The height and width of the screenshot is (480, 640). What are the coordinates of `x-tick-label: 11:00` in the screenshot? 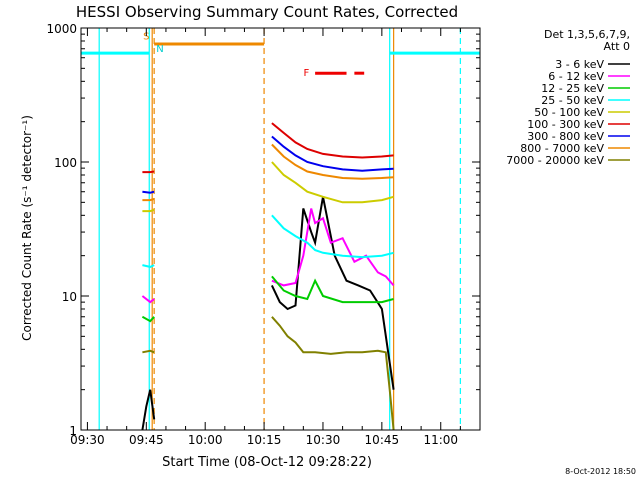 It's located at (440, 440).